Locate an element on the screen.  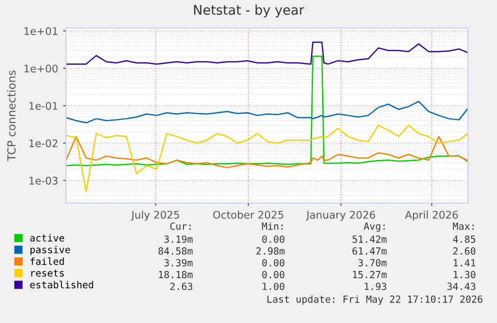
text: 84.58m is located at coordinates (175, 251).